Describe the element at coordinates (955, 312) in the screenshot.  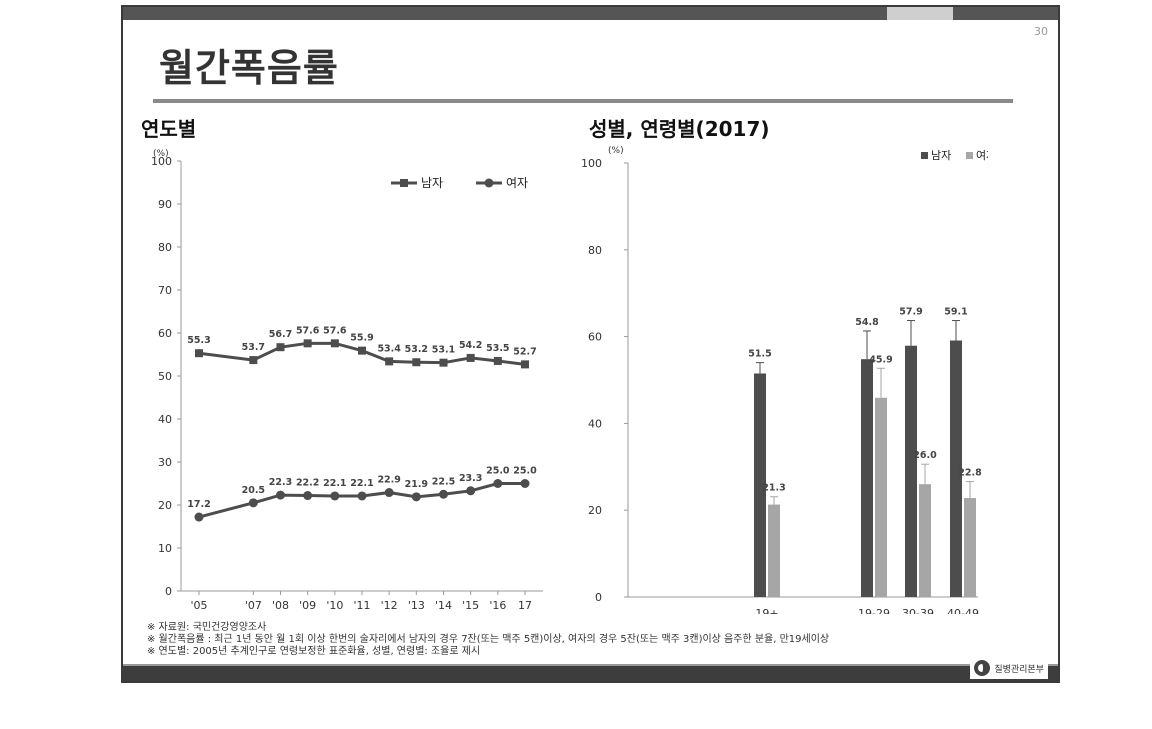
I see `bar-data-label: 59.1` at that location.